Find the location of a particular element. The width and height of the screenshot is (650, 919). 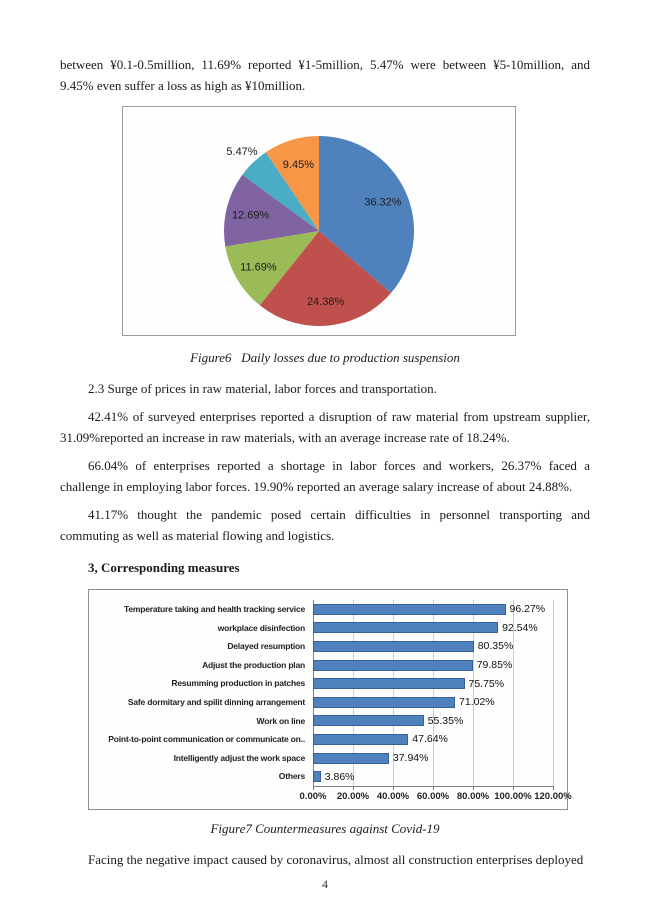

pie-slice-label: 5.47% is located at coordinates (241, 152).